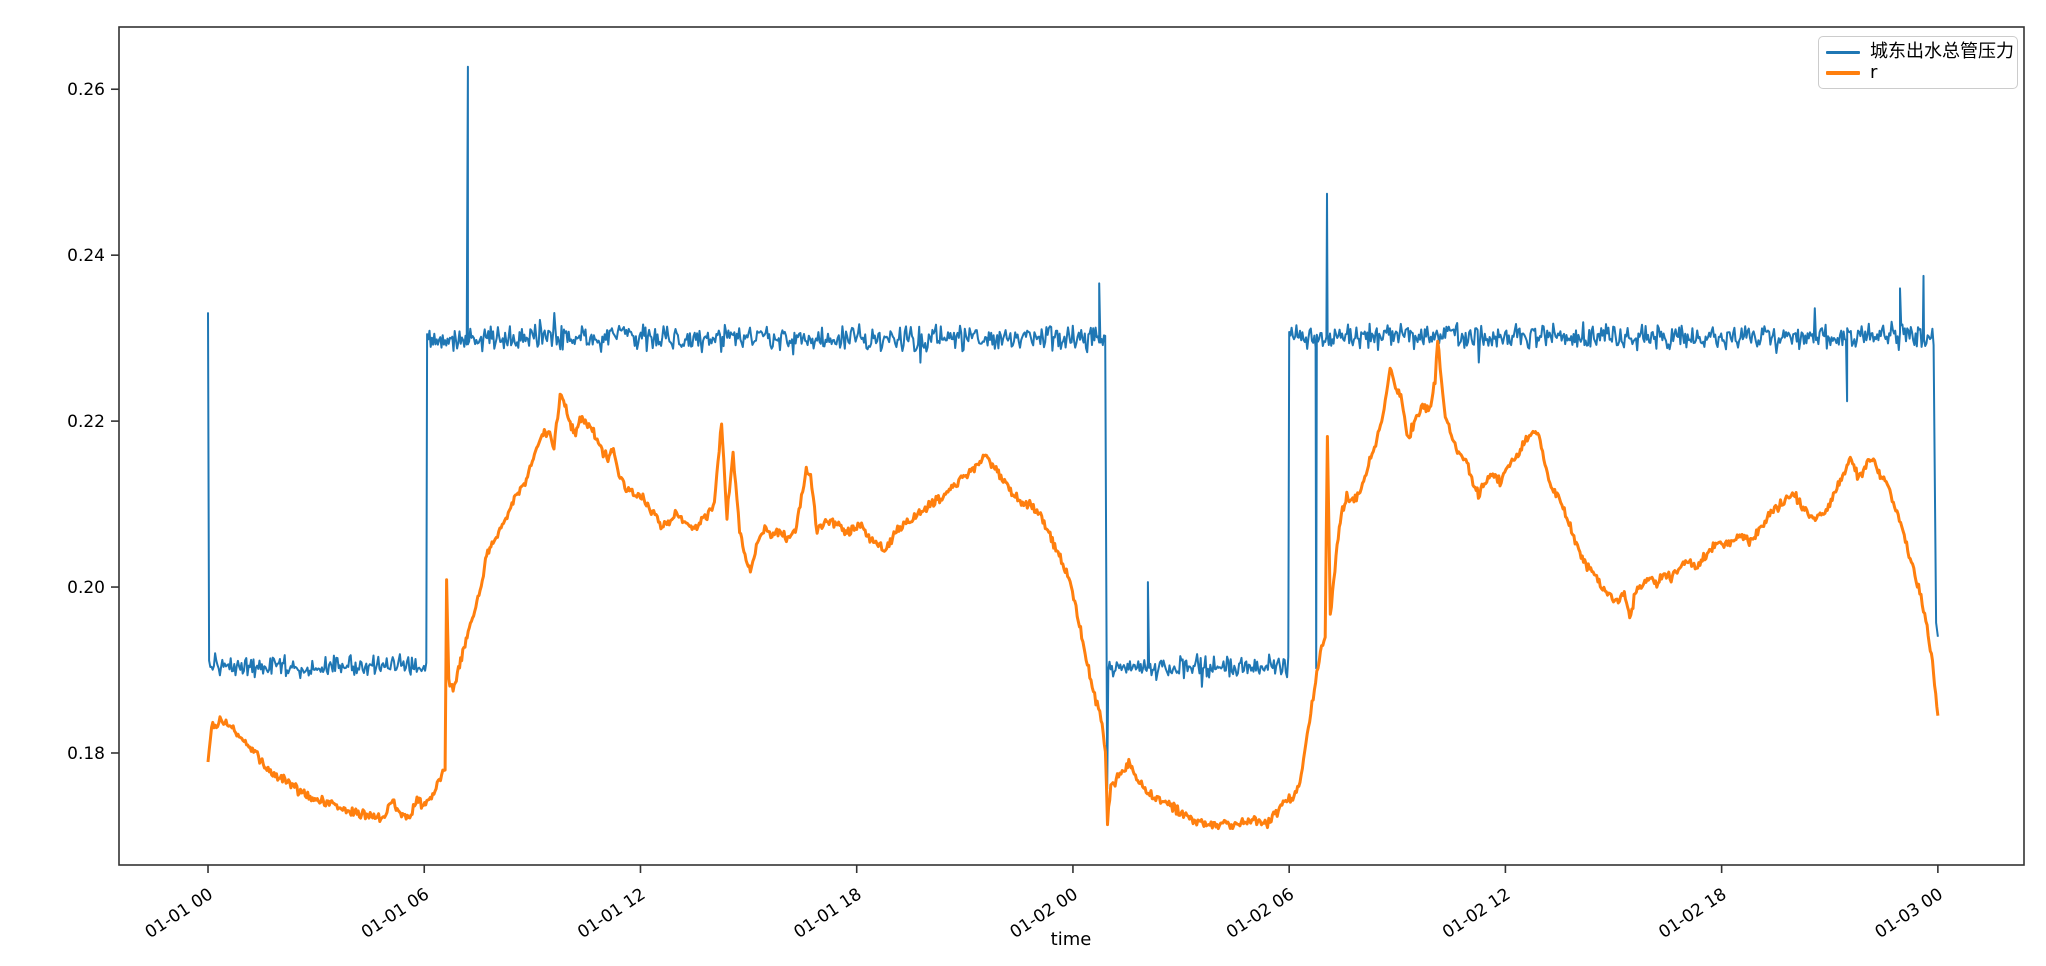  What do you see at coordinates (1843, 52) in the screenshot?
I see `legend-line-blue-icon` at bounding box center [1843, 52].